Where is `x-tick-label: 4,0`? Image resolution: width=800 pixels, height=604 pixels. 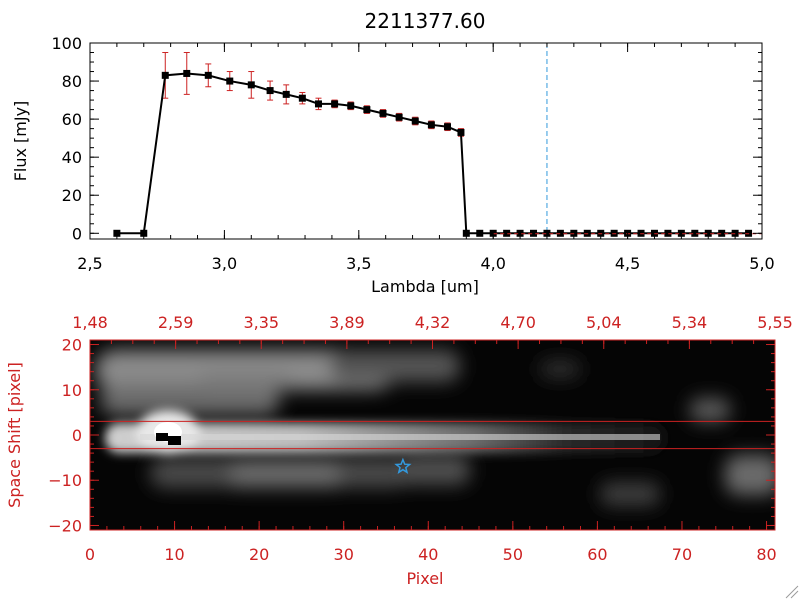
x-tick-label: 4,0 is located at coordinates (492, 263).